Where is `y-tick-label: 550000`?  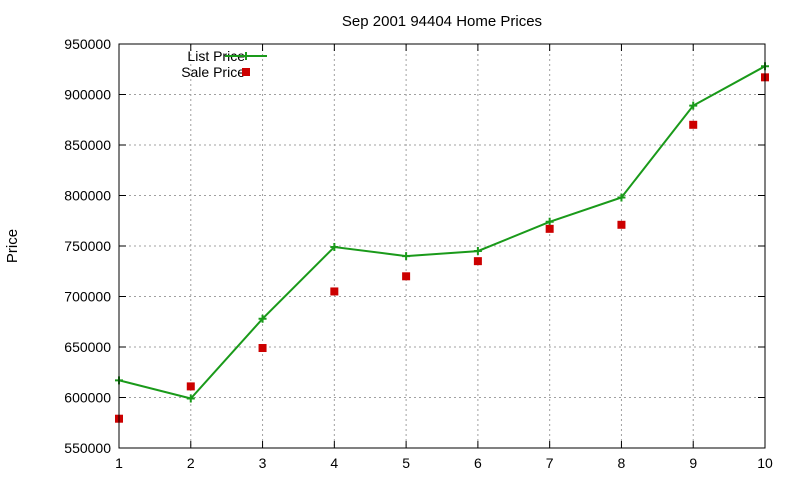 y-tick-label: 550000 is located at coordinates (87, 448).